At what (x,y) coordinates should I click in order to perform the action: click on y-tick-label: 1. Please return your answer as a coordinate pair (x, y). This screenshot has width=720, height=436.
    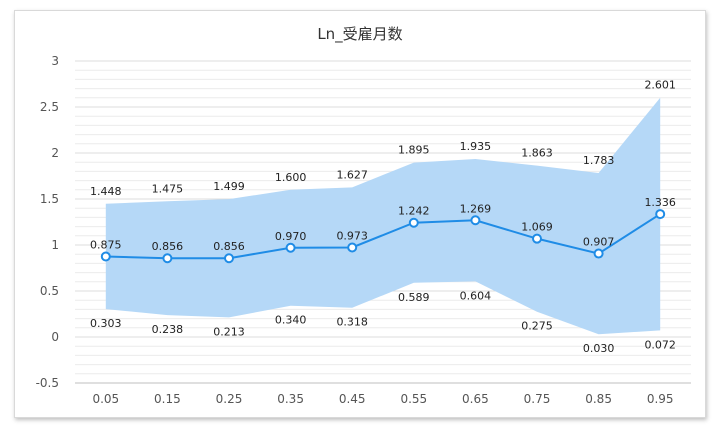
    Looking at the image, I should click on (55, 245).